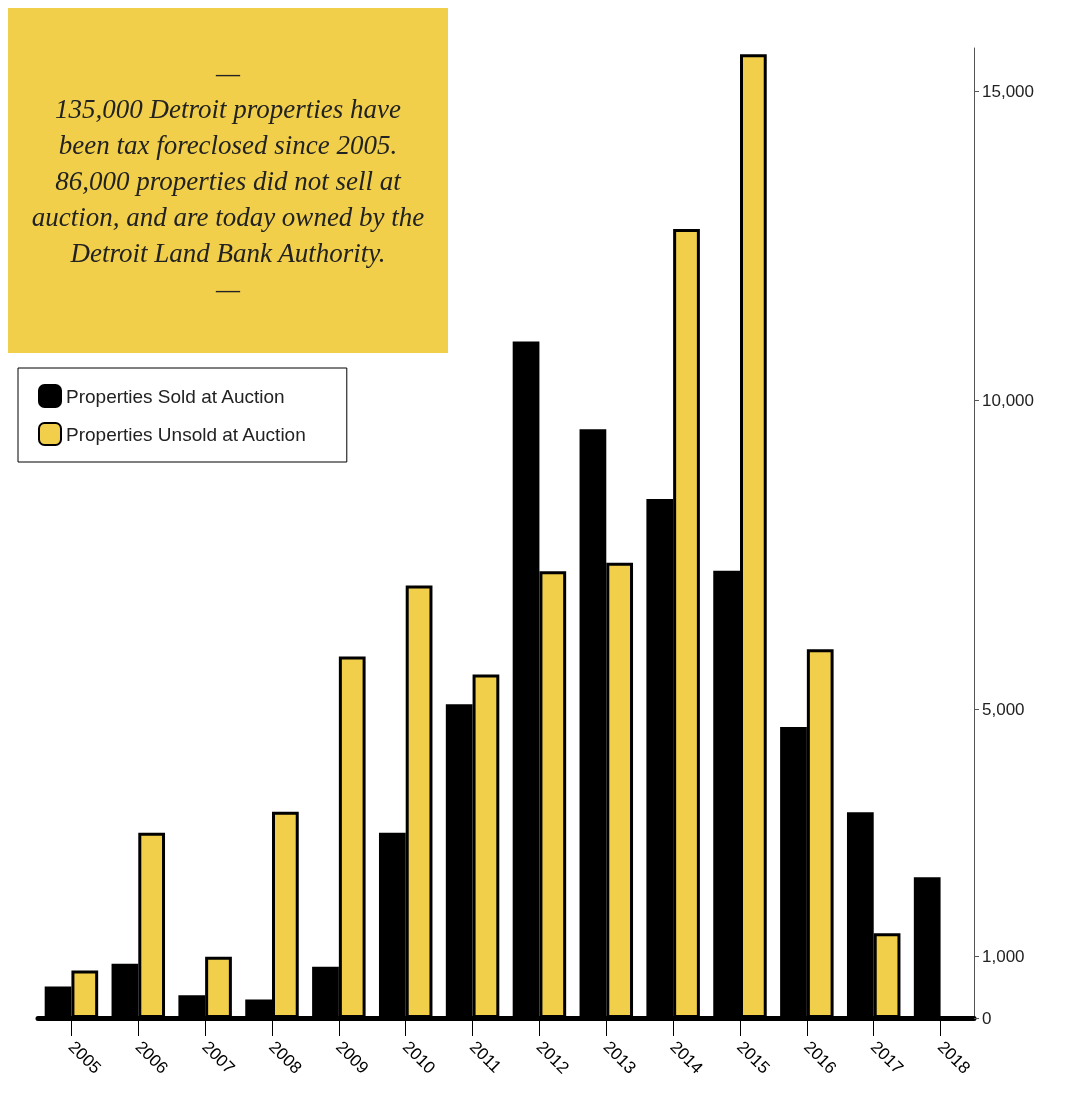 This screenshot has width=1072, height=1114. Describe the element at coordinates (1008, 91) in the screenshot. I see `y-tick-label: 15,000` at that location.